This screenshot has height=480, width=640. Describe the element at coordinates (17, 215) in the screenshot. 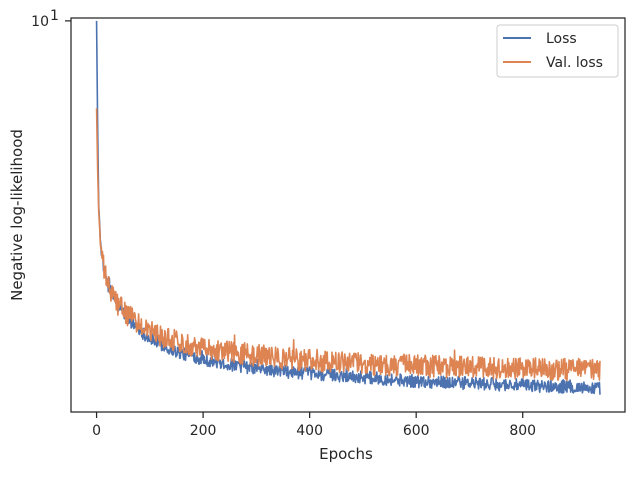

I see `y-axis-label: Negative log-likelihood` at that location.